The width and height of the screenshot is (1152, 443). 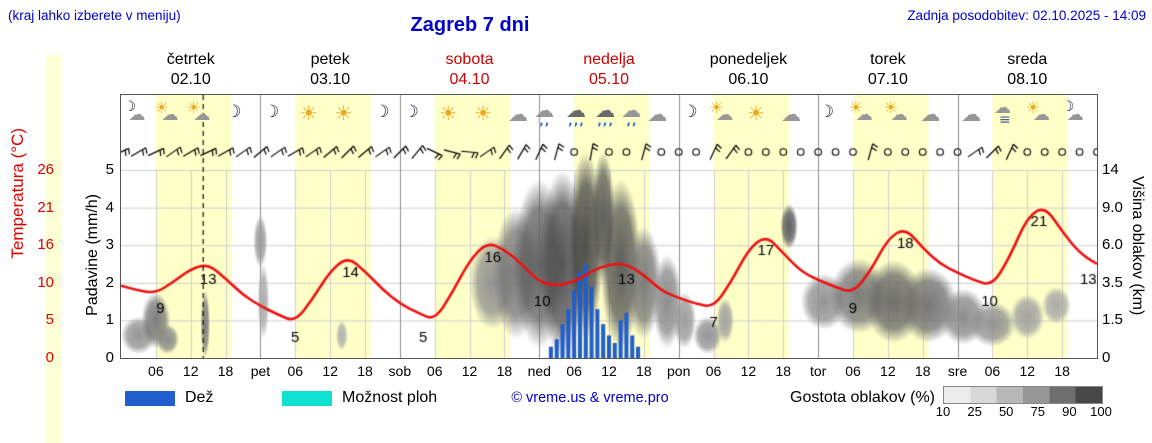 What do you see at coordinates (1101, 411) in the screenshot?
I see `density-tick: 100` at bounding box center [1101, 411].